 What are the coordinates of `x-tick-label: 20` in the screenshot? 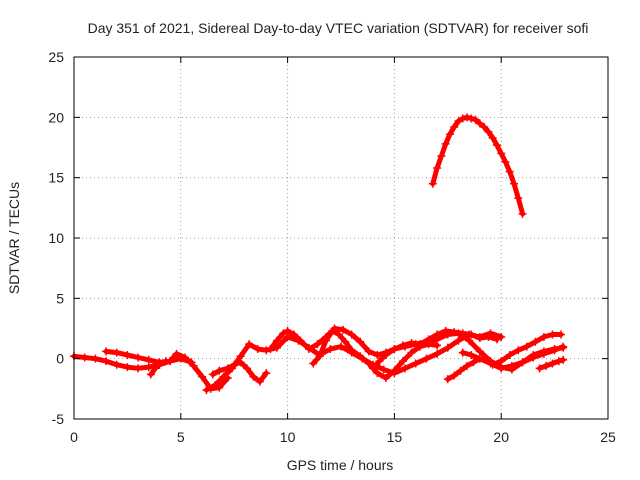 It's located at (501, 437).